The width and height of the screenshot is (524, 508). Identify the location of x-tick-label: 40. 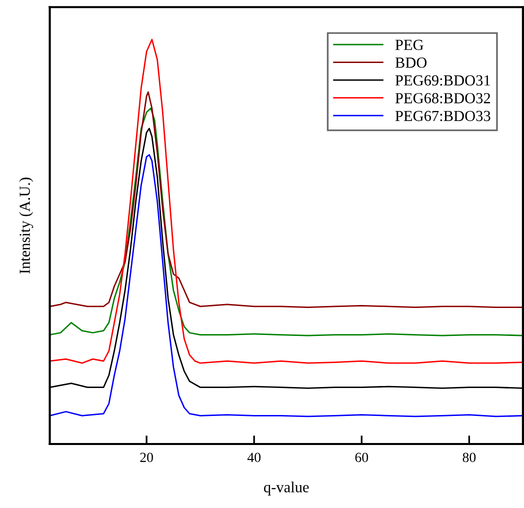
(254, 457).